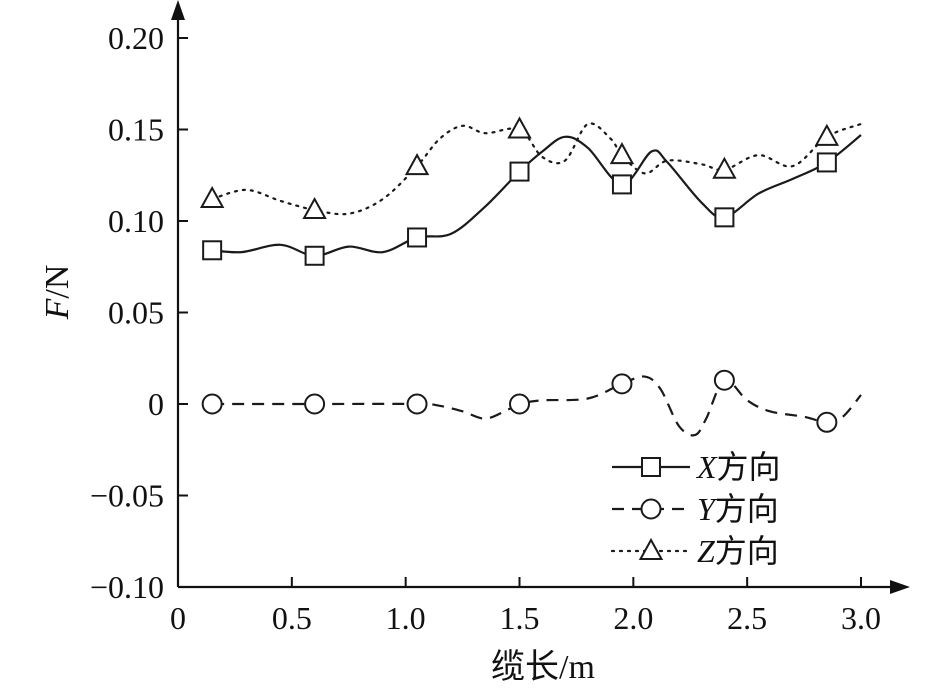  Describe the element at coordinates (127, 587) in the screenshot. I see `y-tick-label: −0.10` at that location.